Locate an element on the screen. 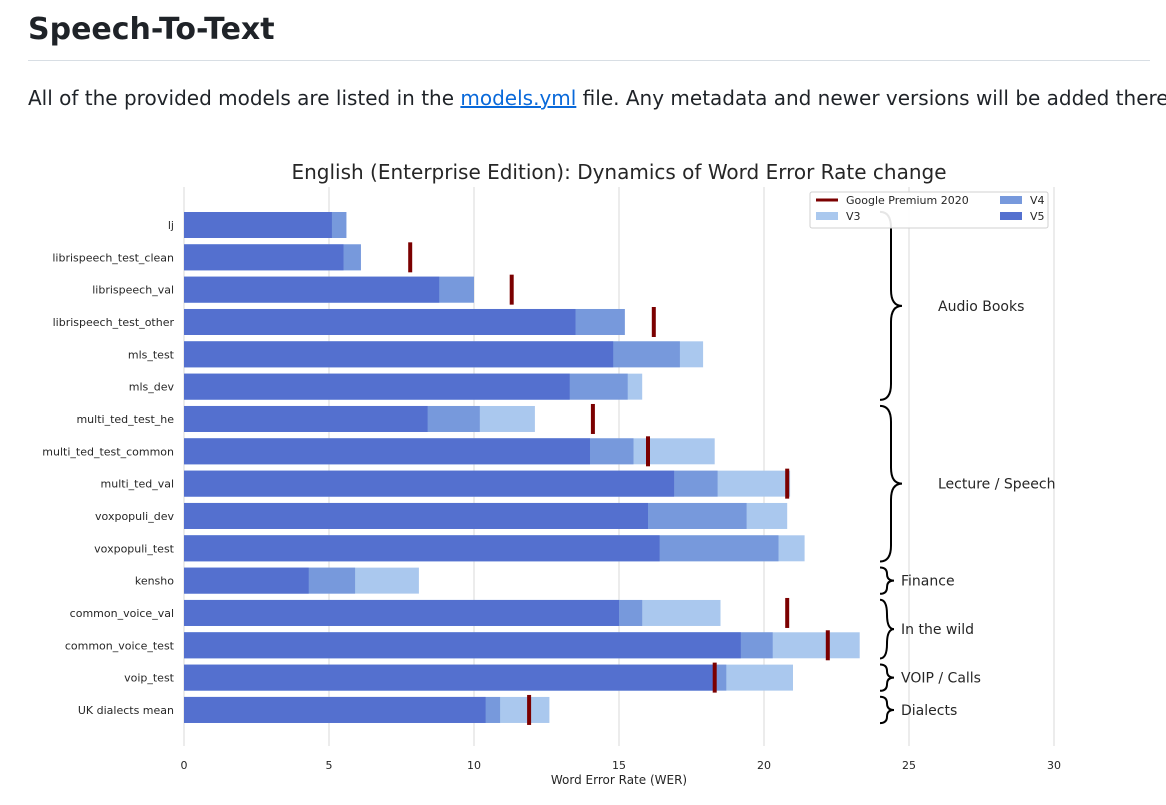 This screenshot has width=1166, height=805. x-tick-label: 5 is located at coordinates (329, 765).